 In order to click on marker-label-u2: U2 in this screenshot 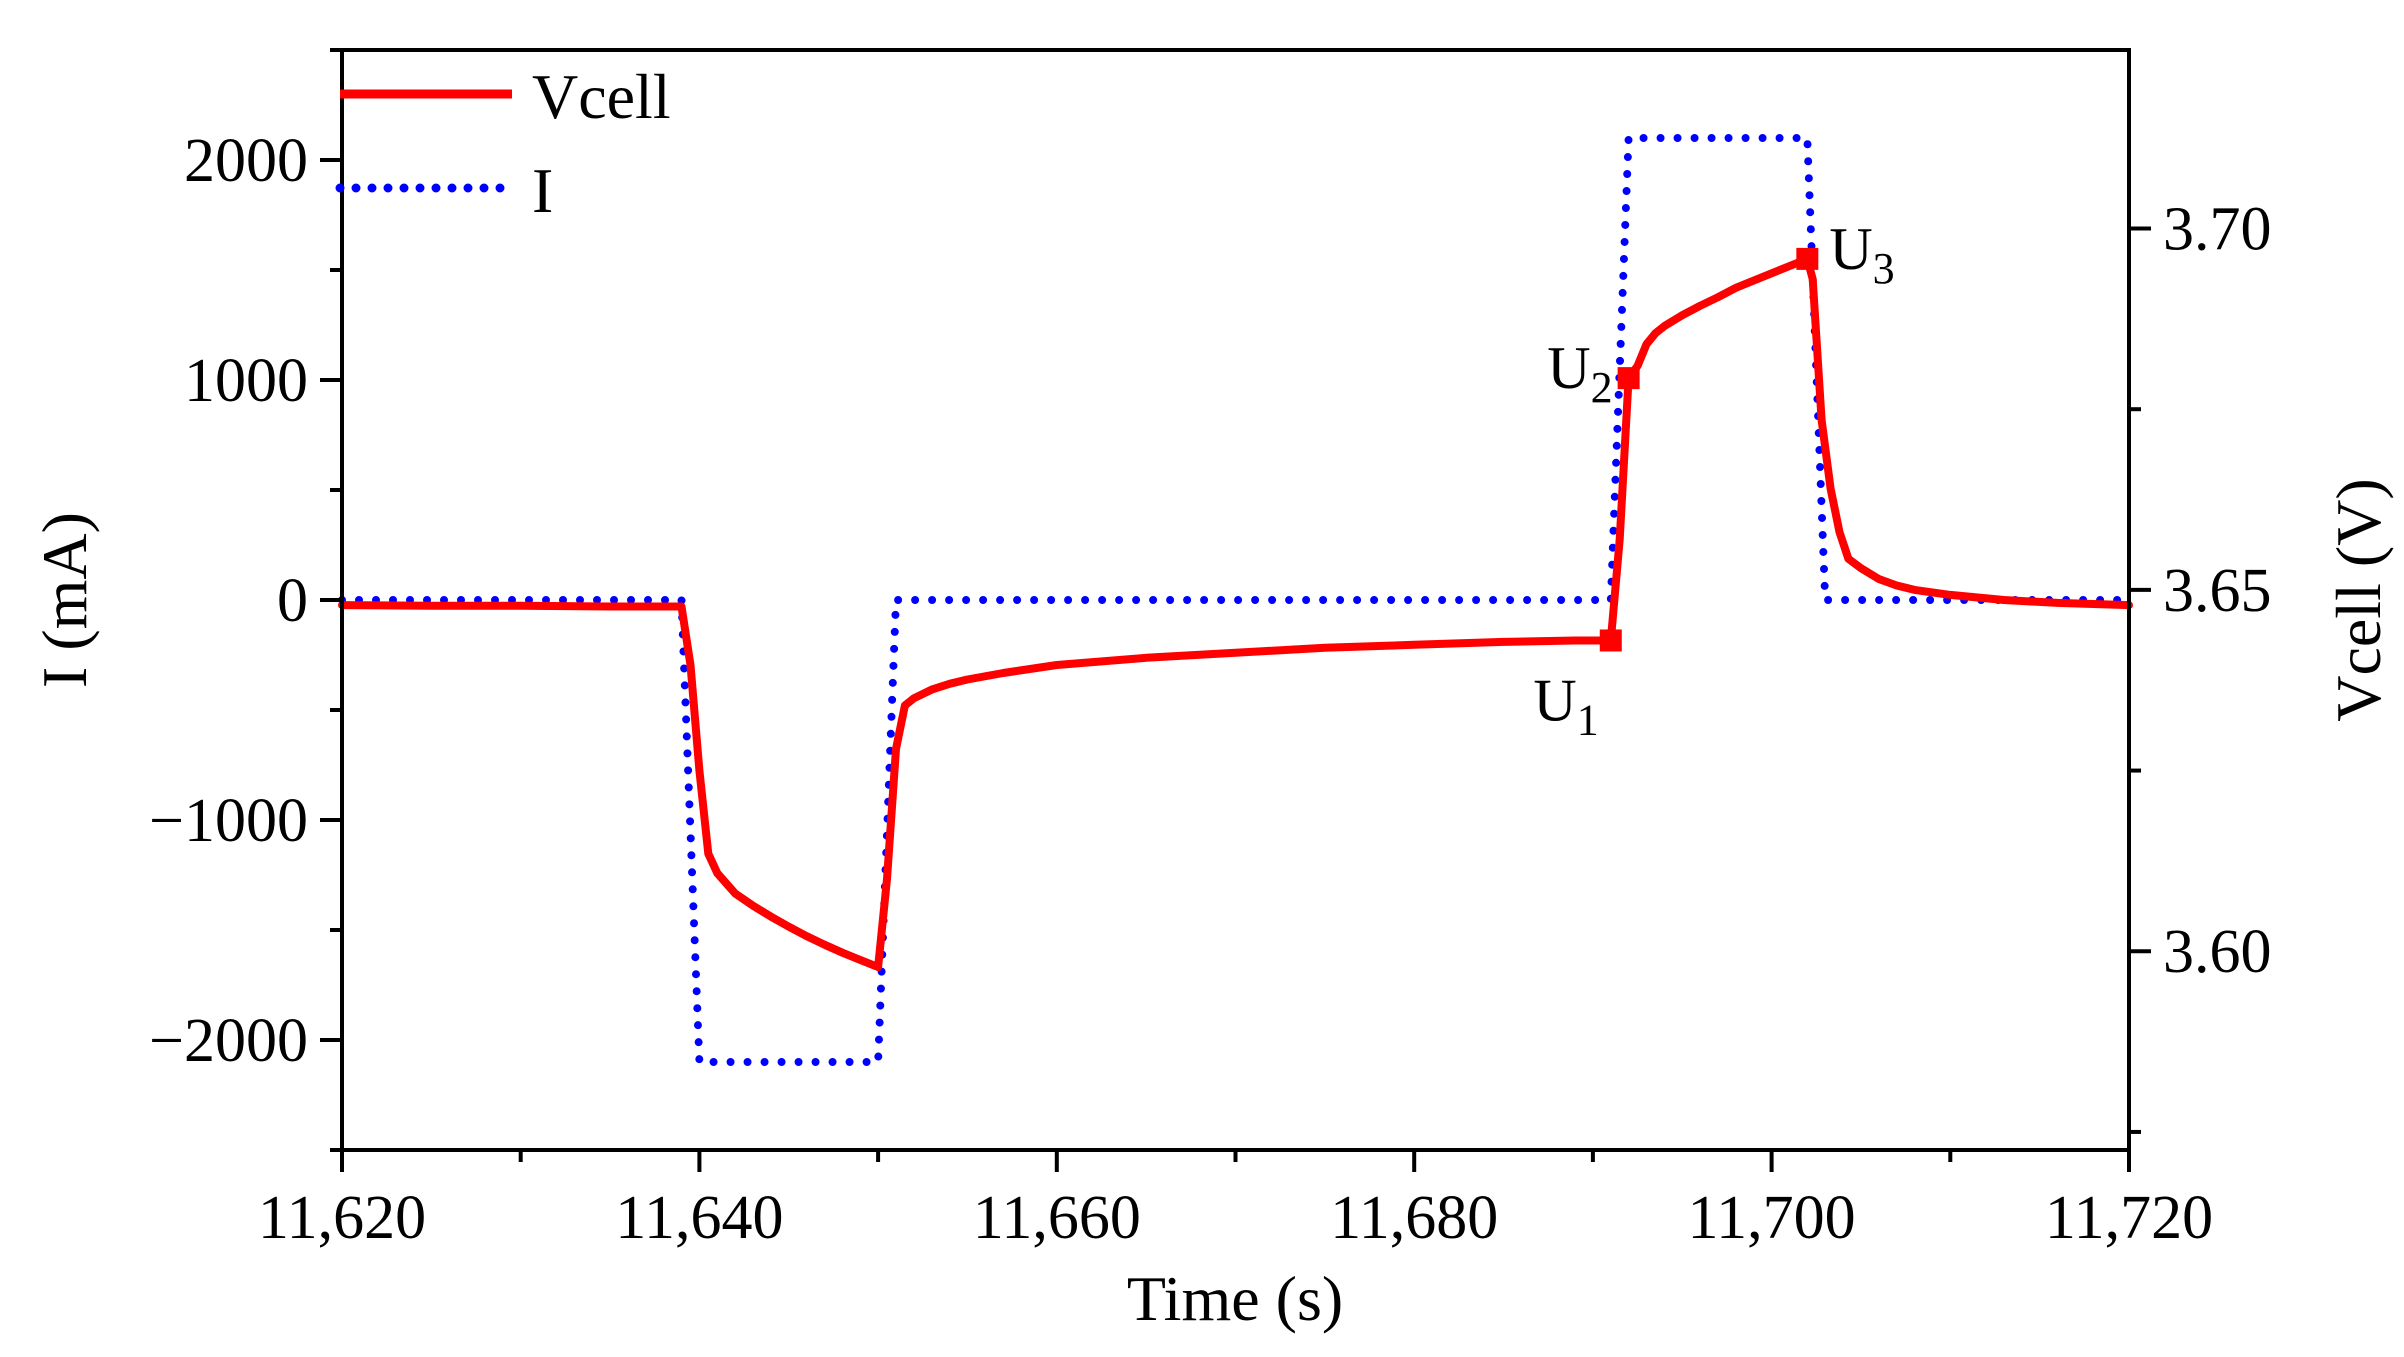, I will do `click(1579, 373)`.